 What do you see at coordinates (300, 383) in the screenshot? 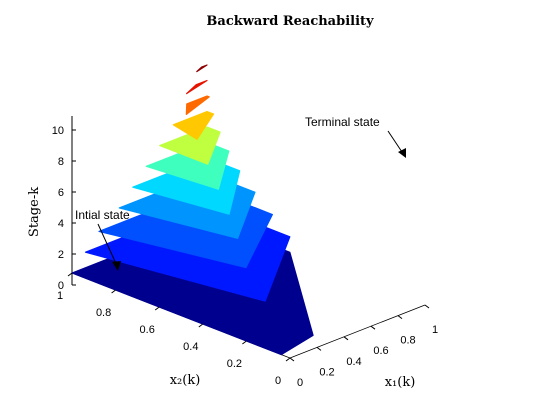
I see `x1-tick-label: 0` at bounding box center [300, 383].